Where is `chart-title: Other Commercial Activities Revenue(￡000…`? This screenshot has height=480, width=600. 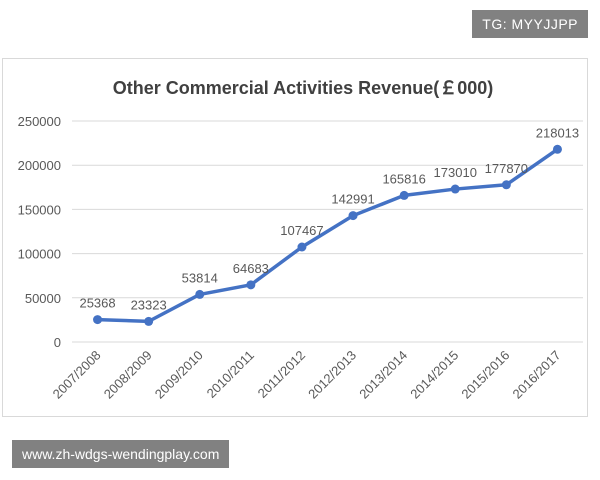 chart-title: Other Commercial Activities Revenue(￡000… is located at coordinates (303, 88).